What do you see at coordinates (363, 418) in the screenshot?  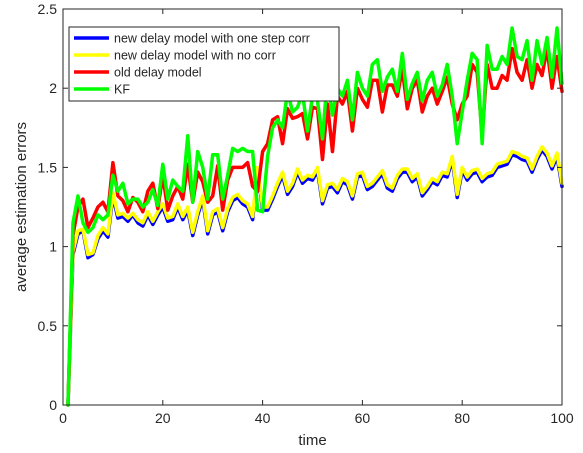 I see `x-tick-label: 60` at bounding box center [363, 418].